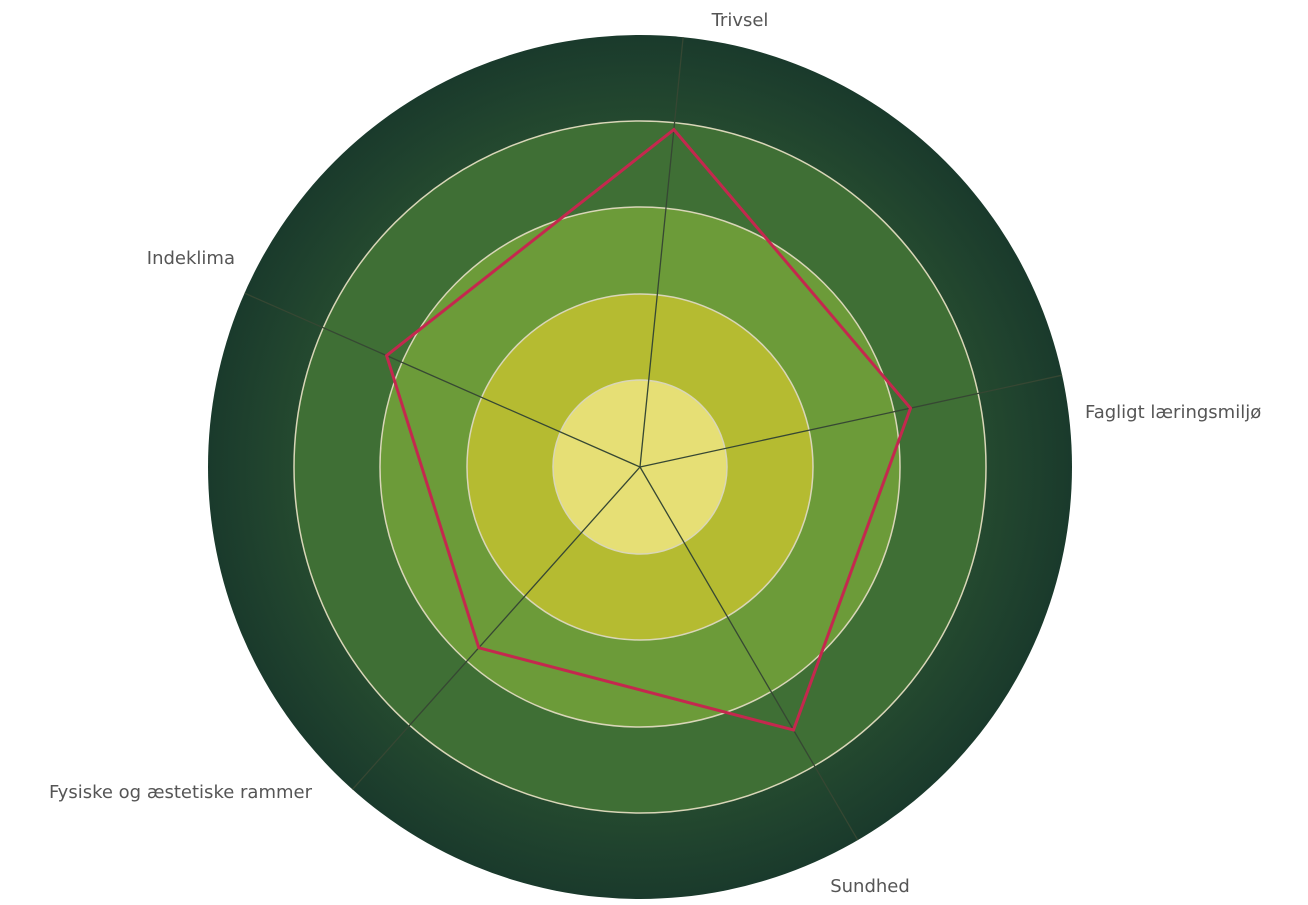  I want to click on axis-label-5: Indeklima, so click(191, 258).